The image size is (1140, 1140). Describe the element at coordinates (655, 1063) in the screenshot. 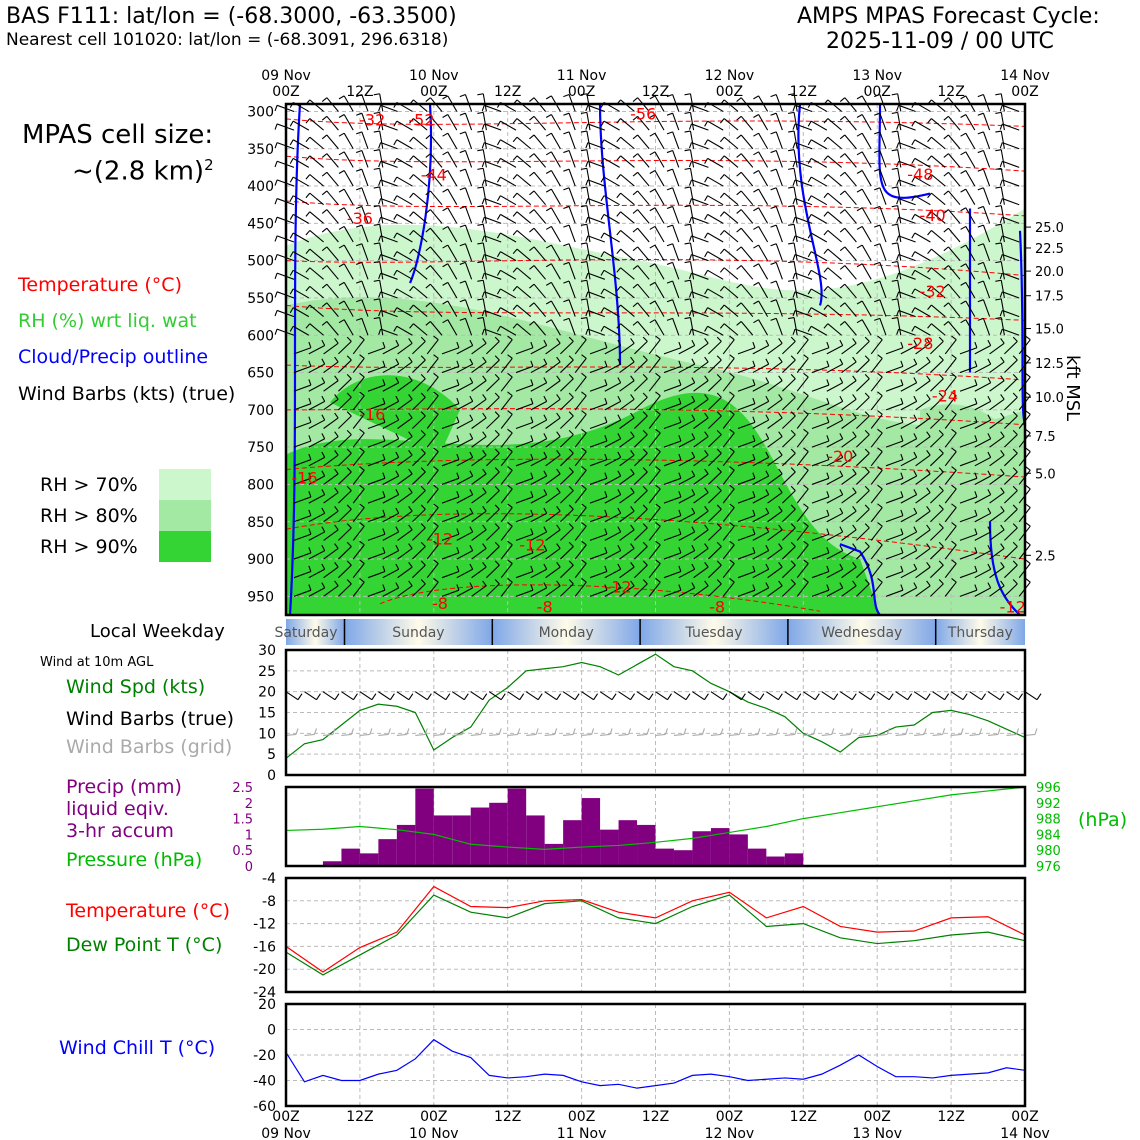

I see `wind-chill-line` at that location.